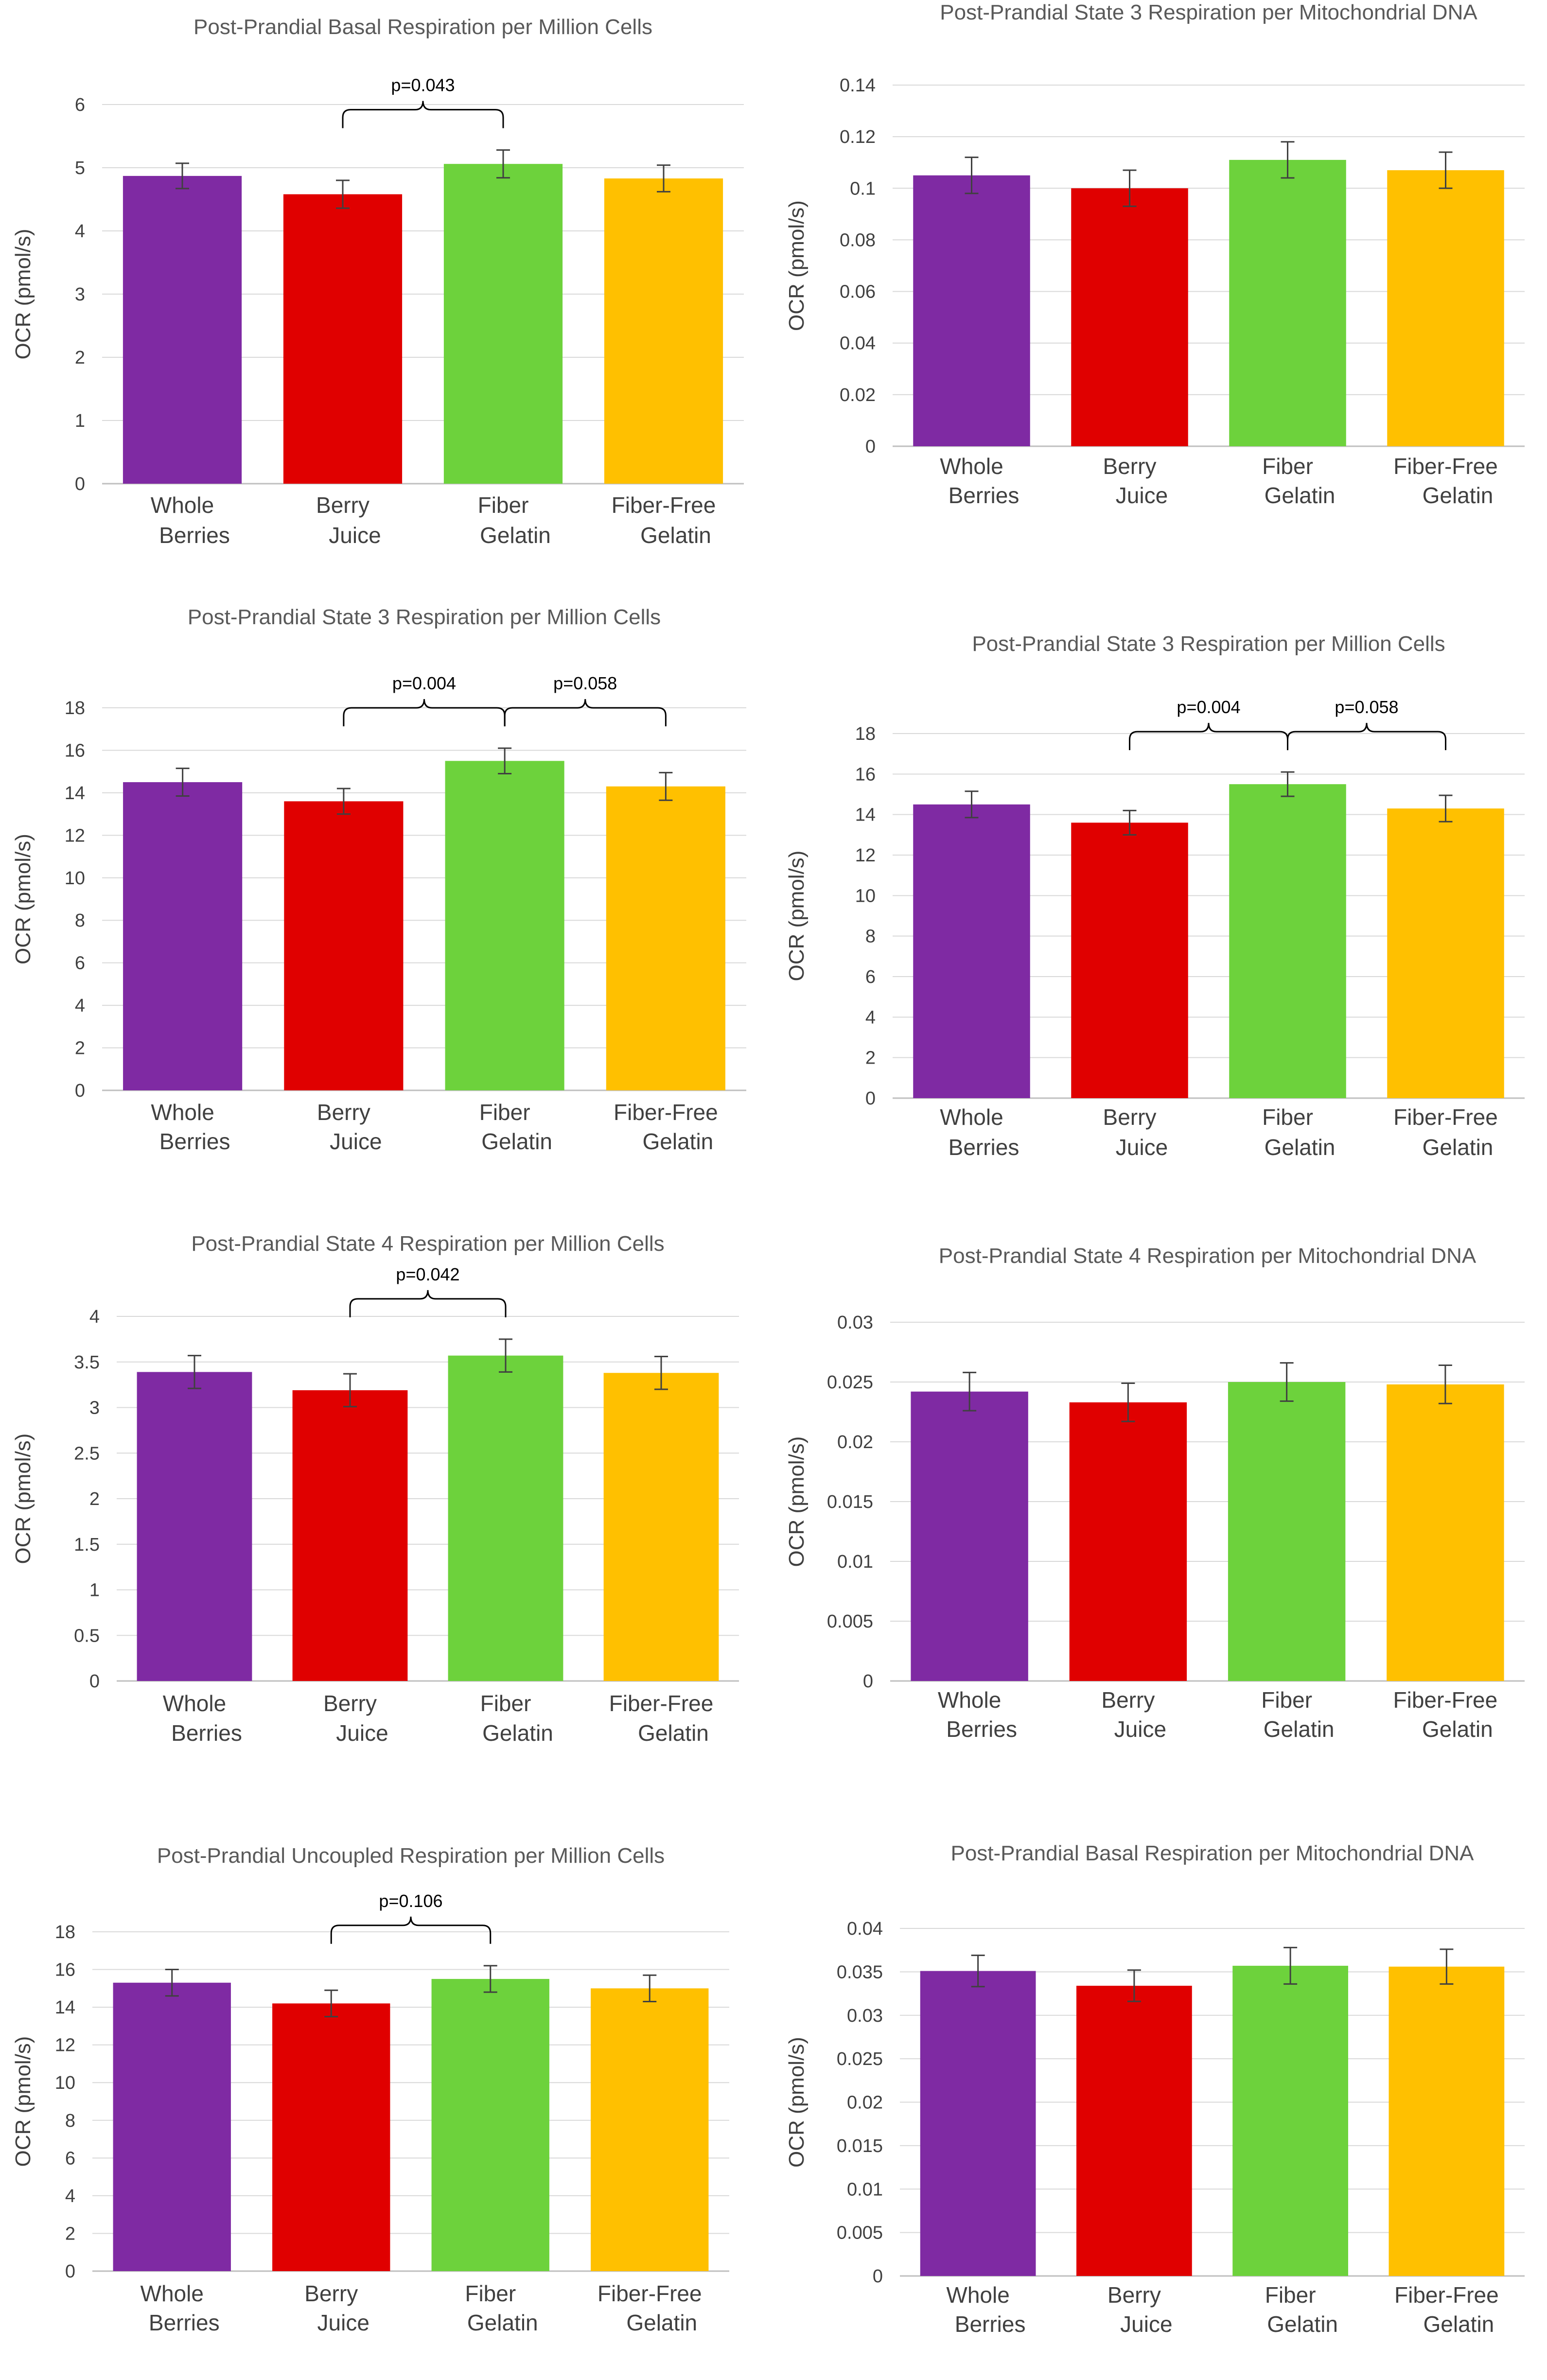 Image resolution: width=1547 pixels, height=2380 pixels. I want to click on y-tick-label: 0.12, so click(858, 137).